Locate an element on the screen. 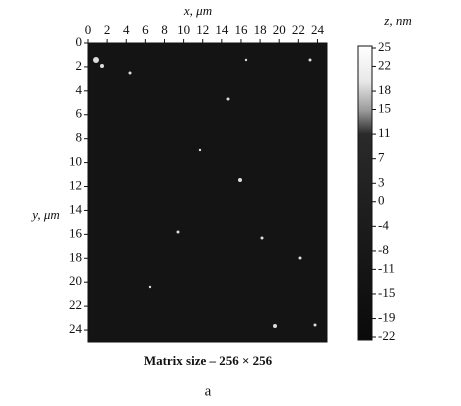 This screenshot has height=406, width=461. colorbar-tick-label: 3 is located at coordinates (381, 181).